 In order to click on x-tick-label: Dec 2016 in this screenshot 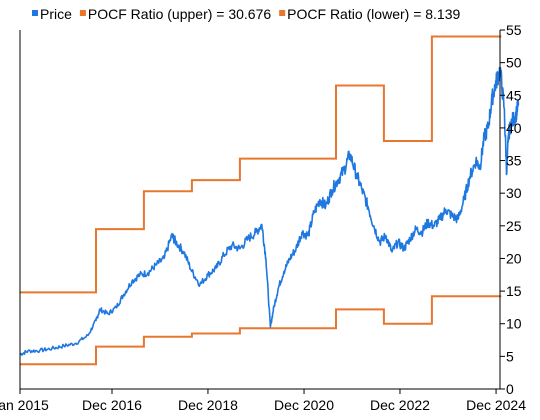, I will do `click(112, 405)`.